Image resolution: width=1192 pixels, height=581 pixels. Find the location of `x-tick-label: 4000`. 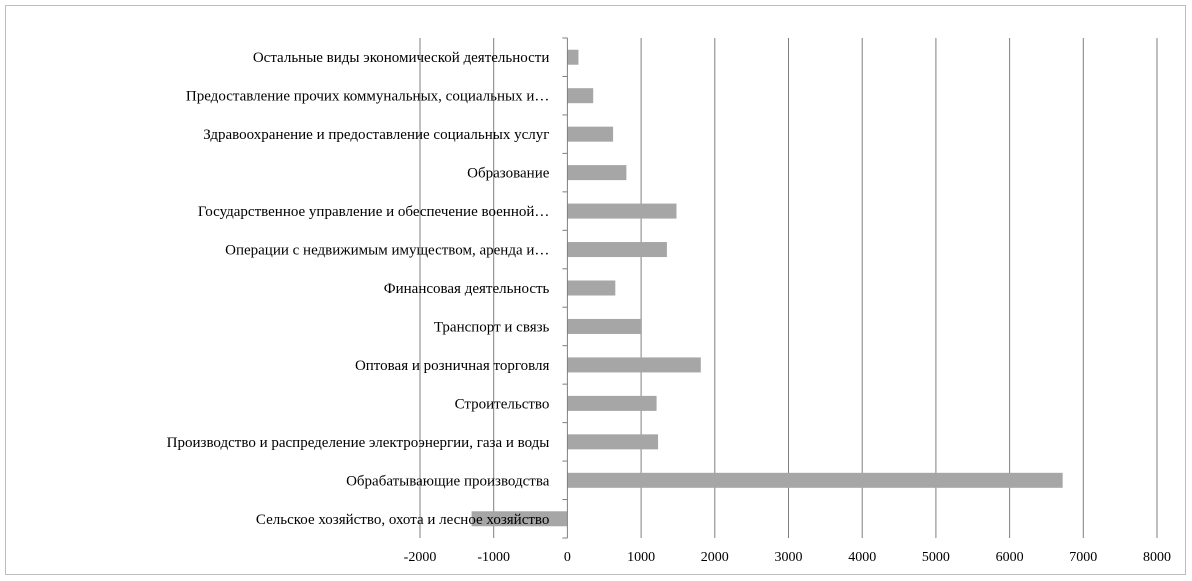

x-tick-label: 4000 is located at coordinates (862, 557).